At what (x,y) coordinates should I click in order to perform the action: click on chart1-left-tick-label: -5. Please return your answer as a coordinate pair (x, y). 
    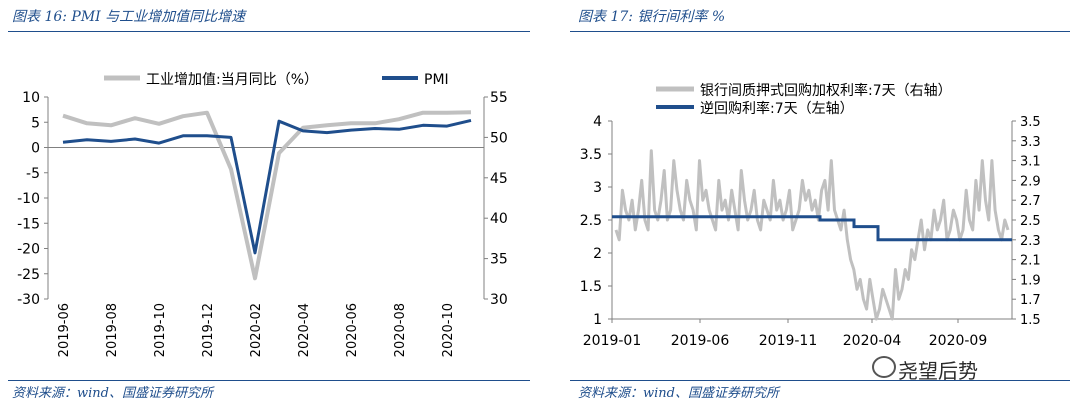
    Looking at the image, I should click on (33, 174).